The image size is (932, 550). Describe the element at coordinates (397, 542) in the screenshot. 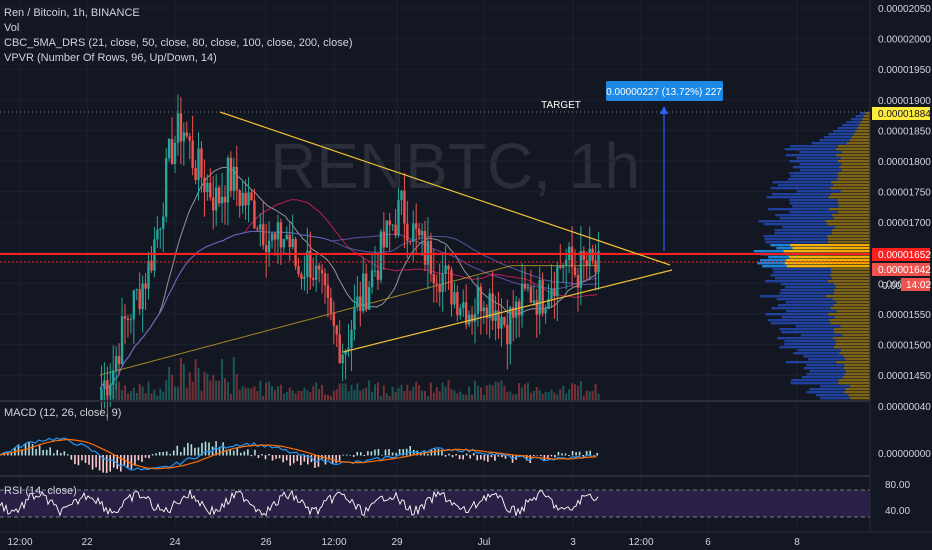

I see `time-tick: 29` at that location.